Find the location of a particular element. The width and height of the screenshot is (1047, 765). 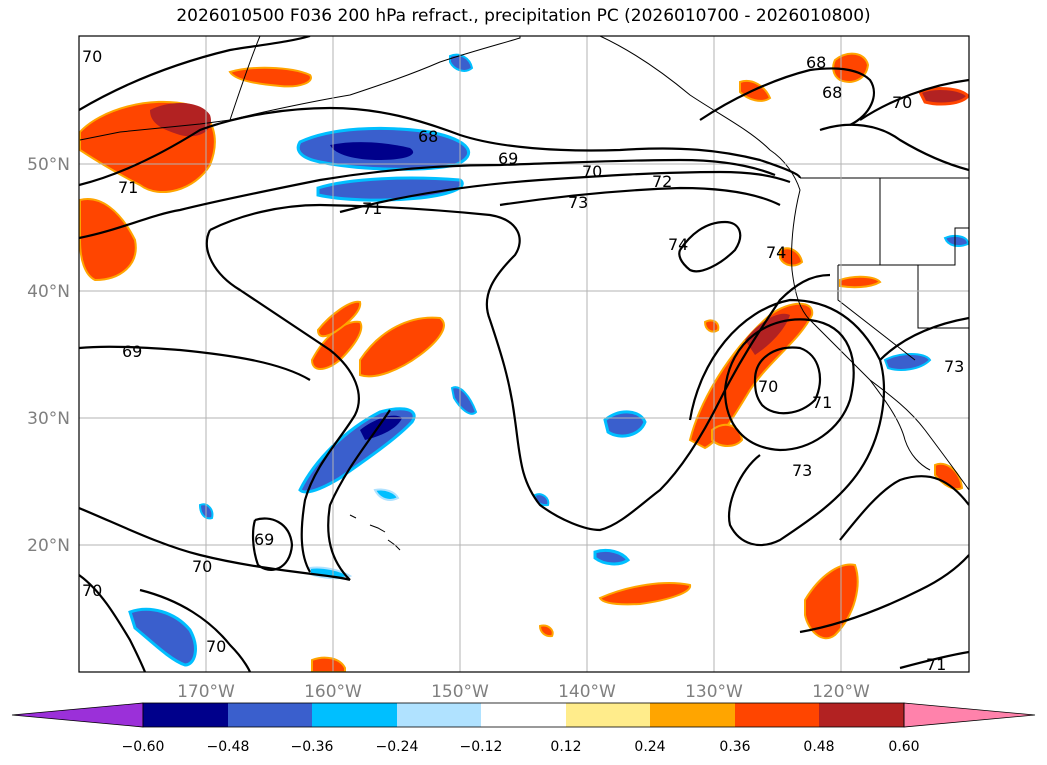

lat-label: 30°N is located at coordinates (48, 419).